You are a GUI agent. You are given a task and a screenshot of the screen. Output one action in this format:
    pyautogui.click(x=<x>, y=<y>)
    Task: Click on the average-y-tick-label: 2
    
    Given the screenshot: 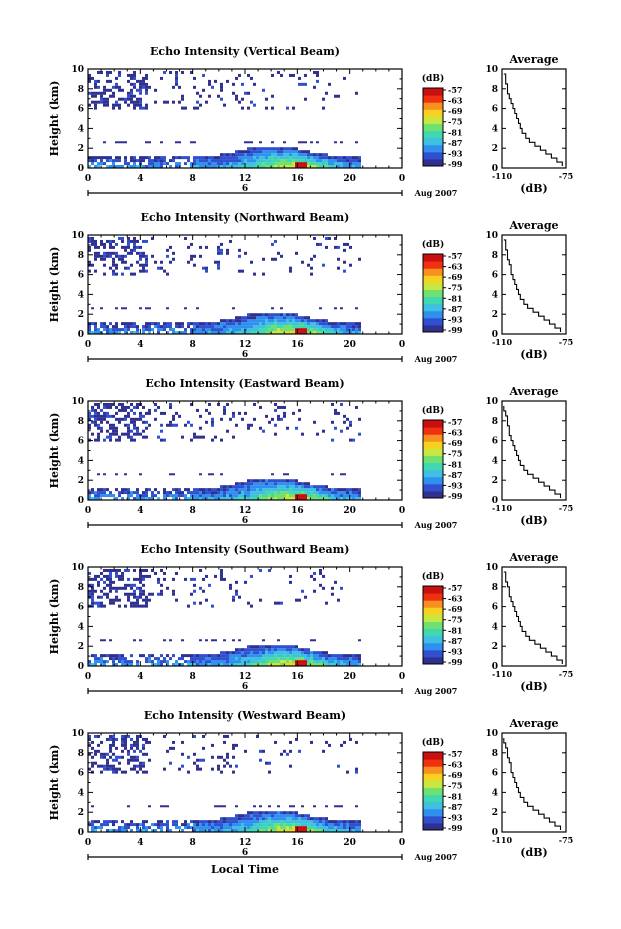 What is the action you would take?
    pyautogui.click(x=495, y=813)
    